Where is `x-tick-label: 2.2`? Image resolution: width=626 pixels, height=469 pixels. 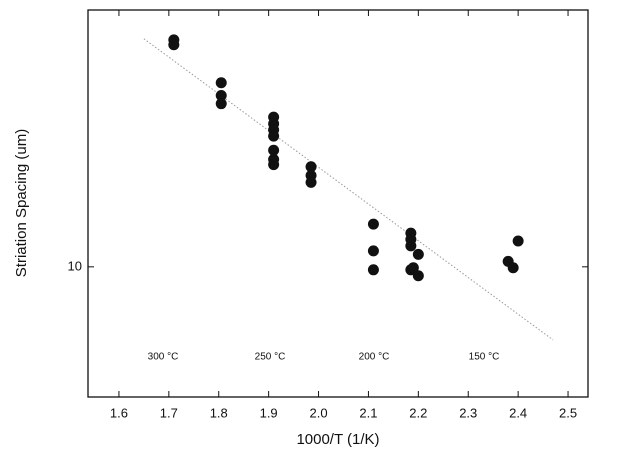
x-tick-label: 2.2 is located at coordinates (418, 412).